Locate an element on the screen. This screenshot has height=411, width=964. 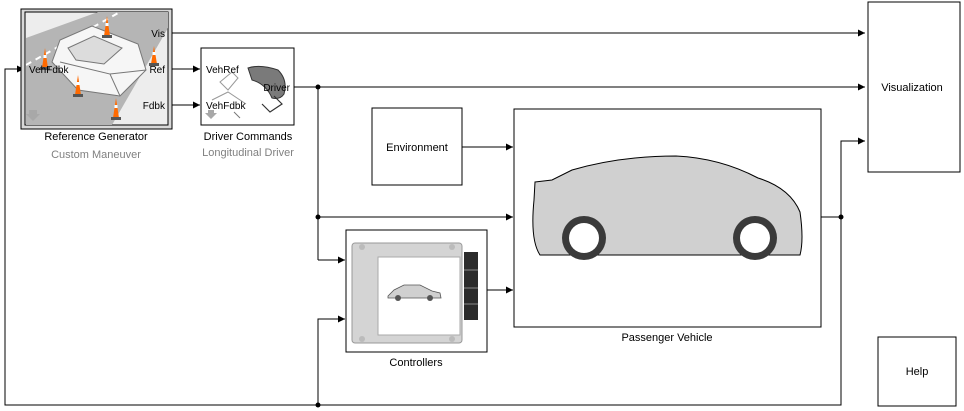
traffic-cone-icon is located at coordinates (99, 68).